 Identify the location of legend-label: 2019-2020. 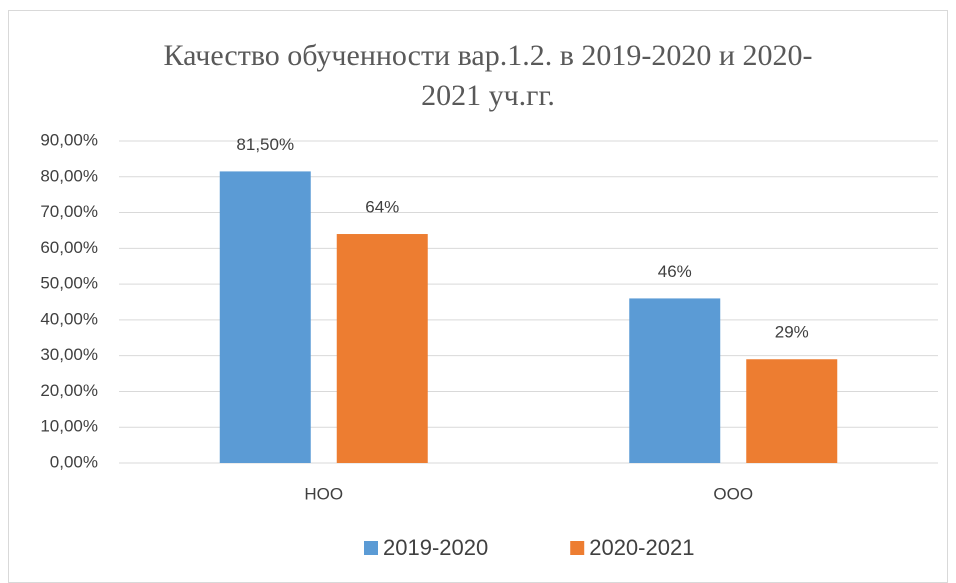
(435, 547).